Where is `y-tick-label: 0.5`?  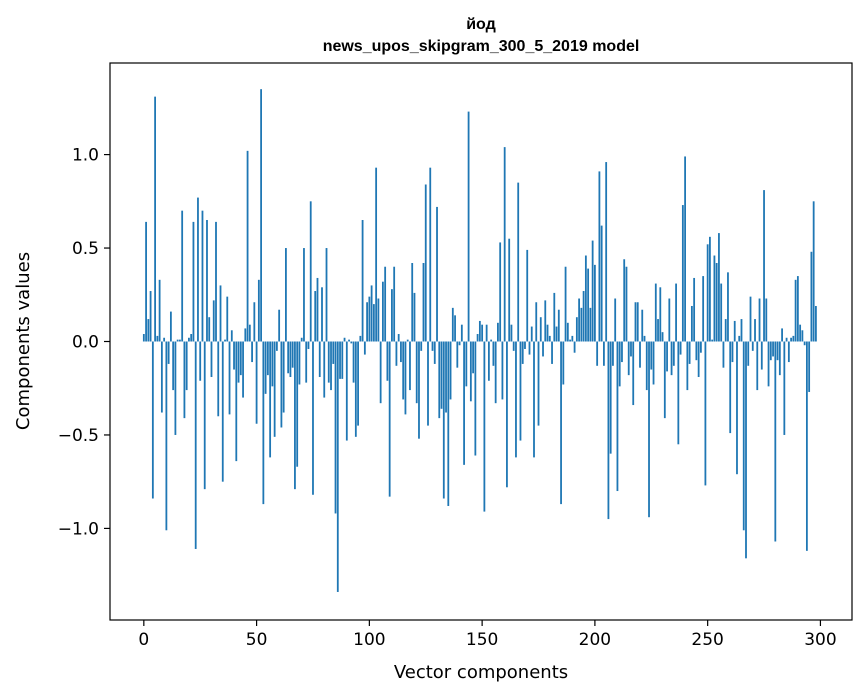
y-tick-label: 0.5 is located at coordinates (85, 249).